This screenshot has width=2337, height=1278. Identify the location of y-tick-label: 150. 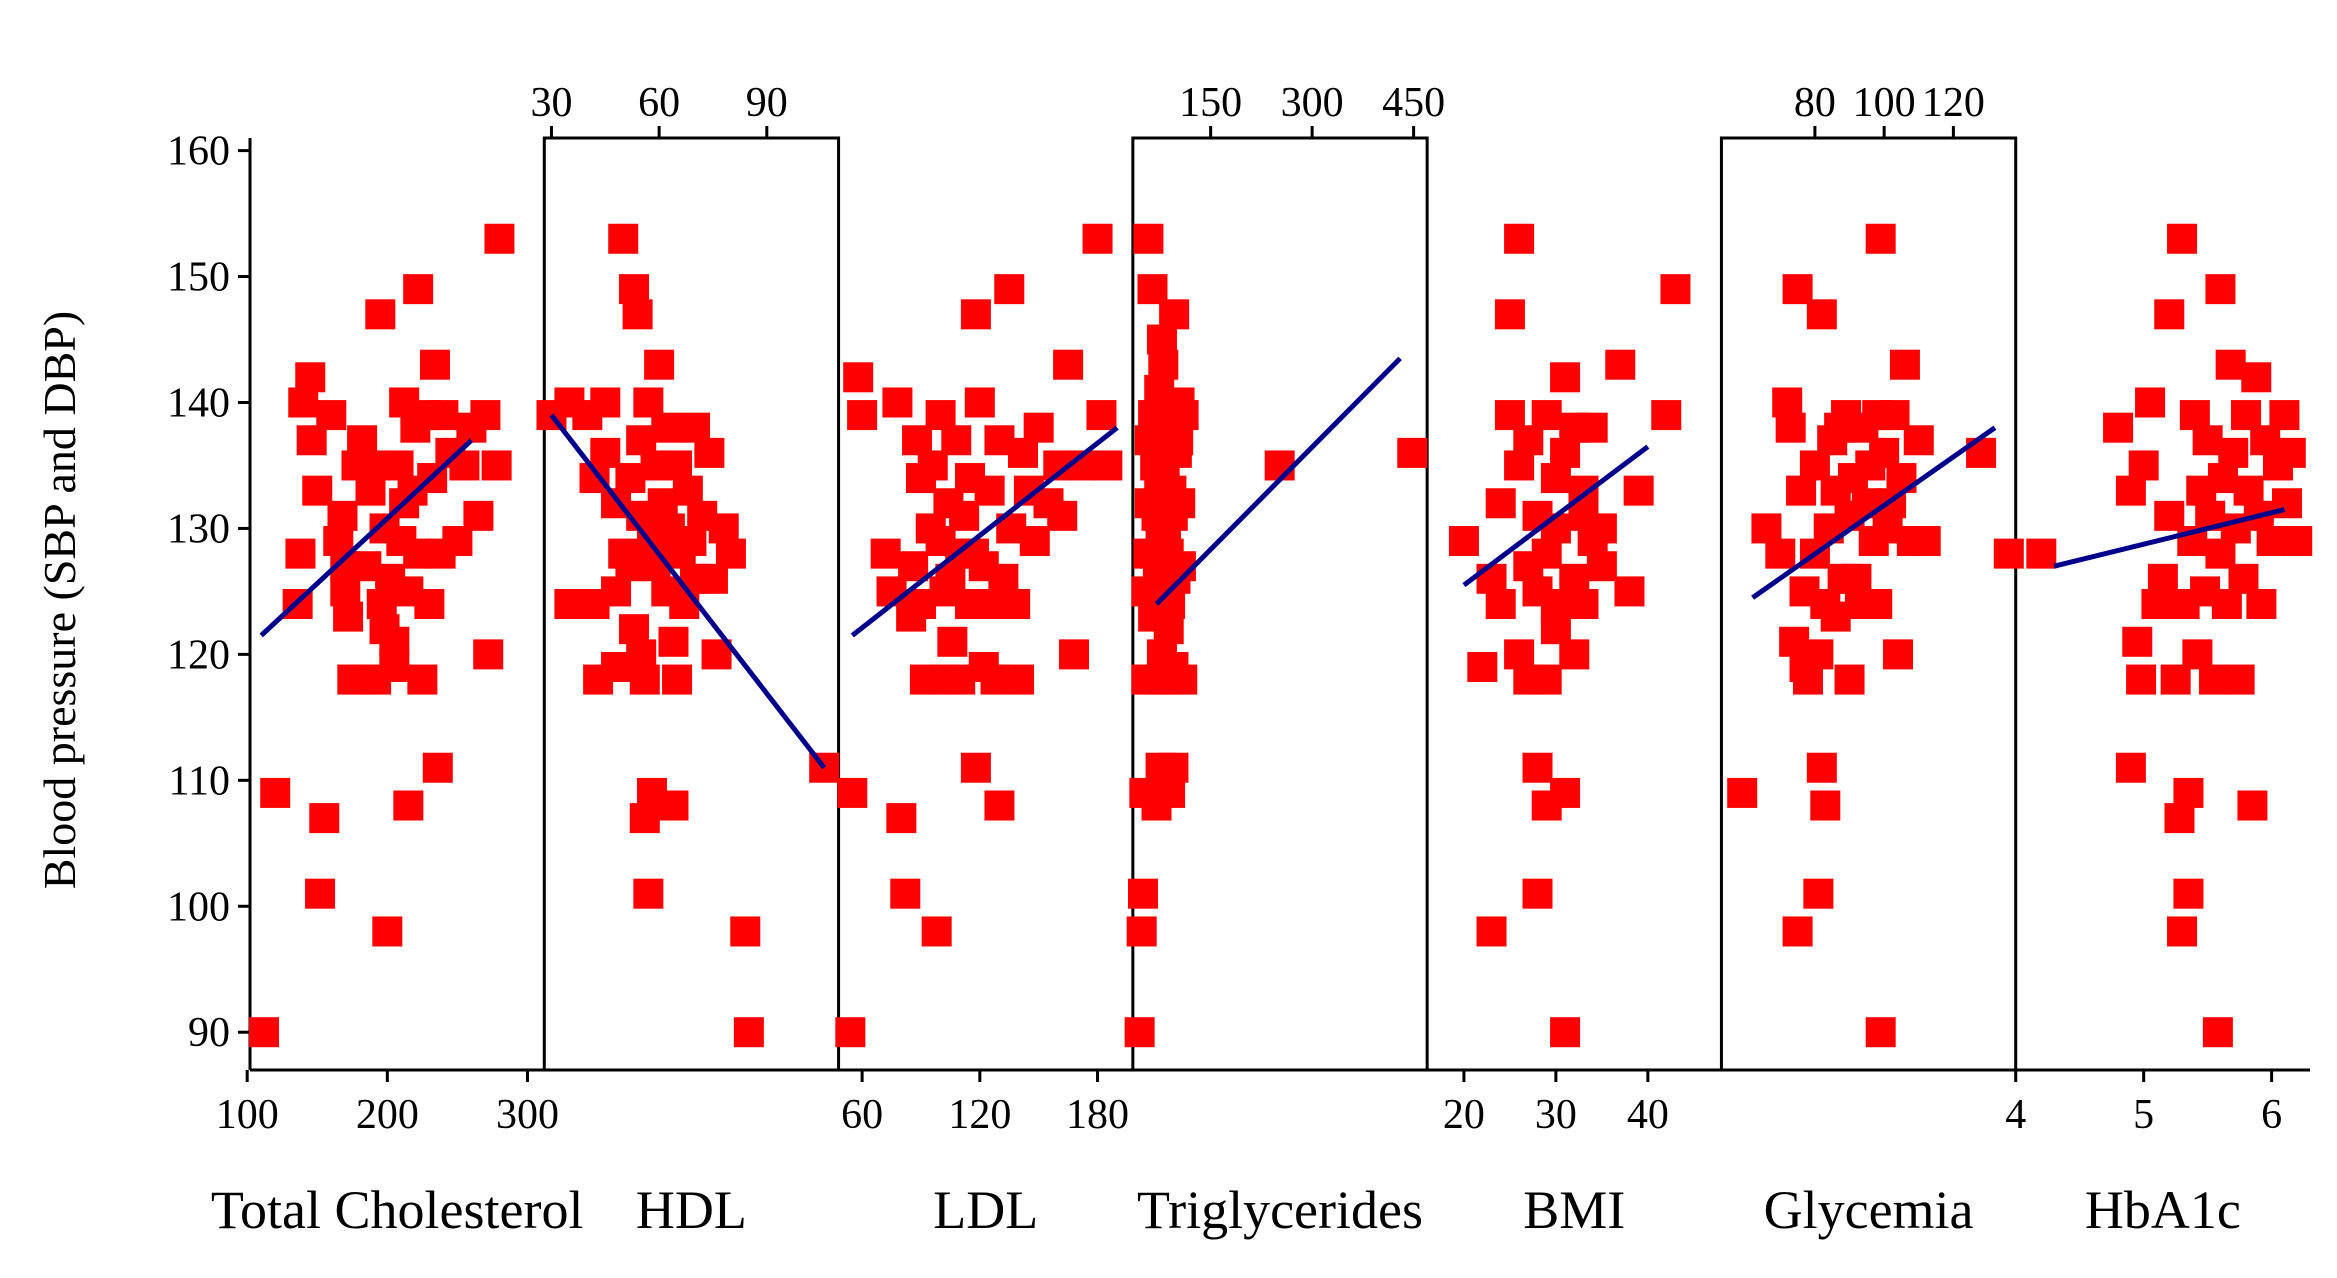
(198, 278).